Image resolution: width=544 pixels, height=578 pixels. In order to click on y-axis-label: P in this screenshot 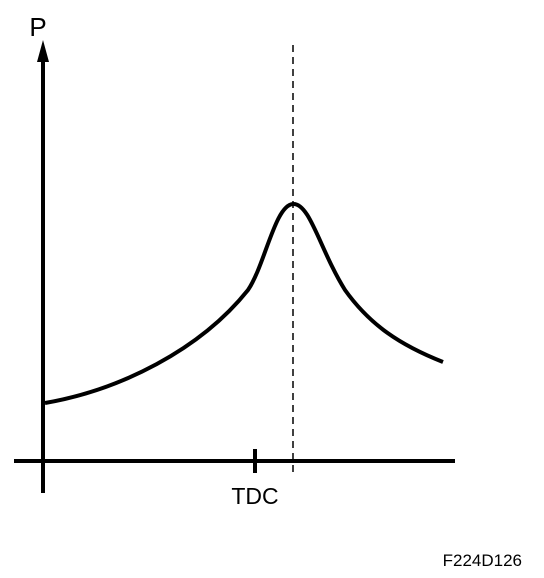, I will do `click(37, 27)`.